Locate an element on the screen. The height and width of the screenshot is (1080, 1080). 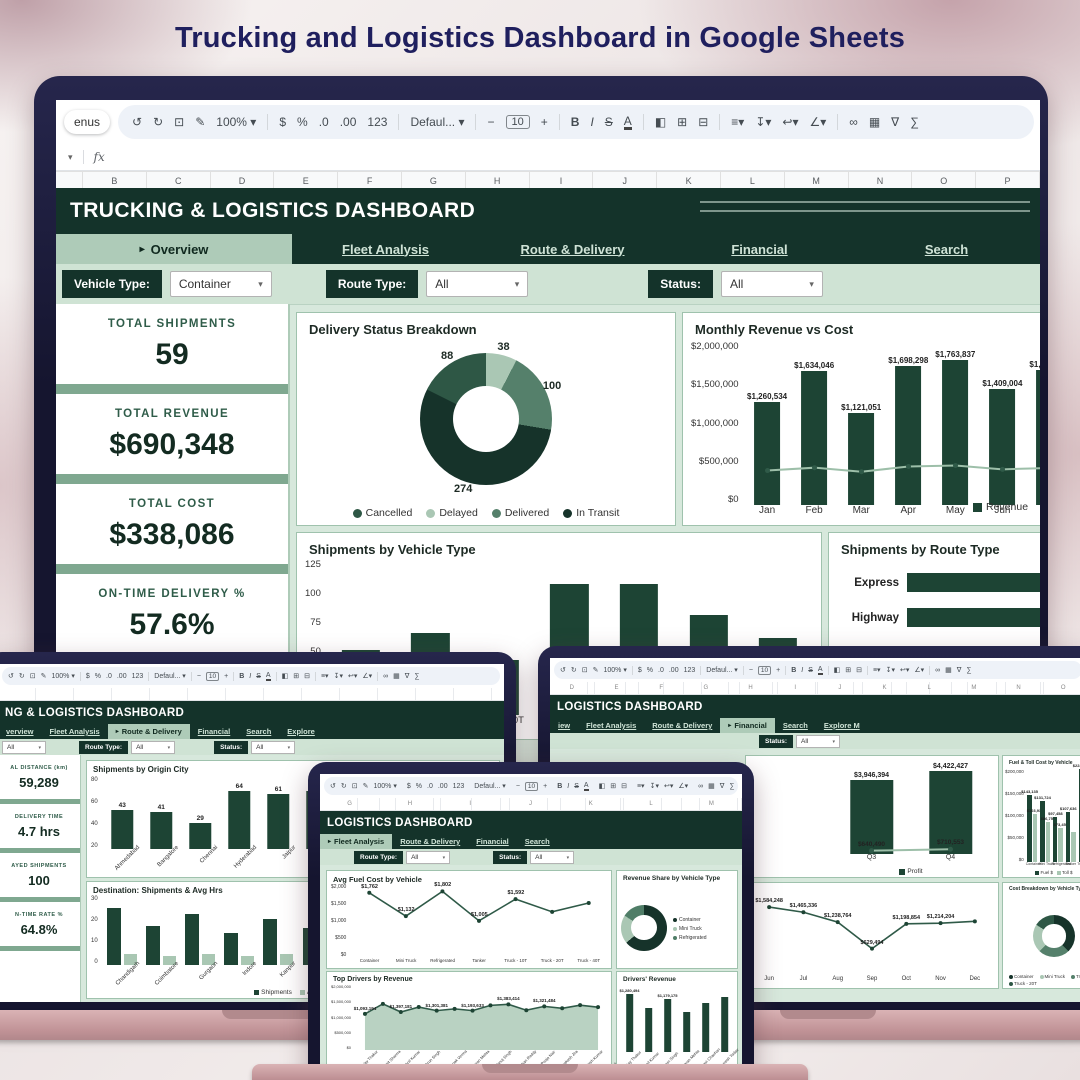
italic-icon: I is located at coordinates (802, 670).